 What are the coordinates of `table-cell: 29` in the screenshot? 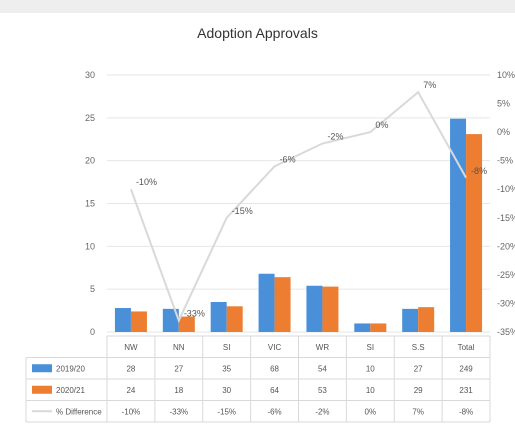 It's located at (418, 390).